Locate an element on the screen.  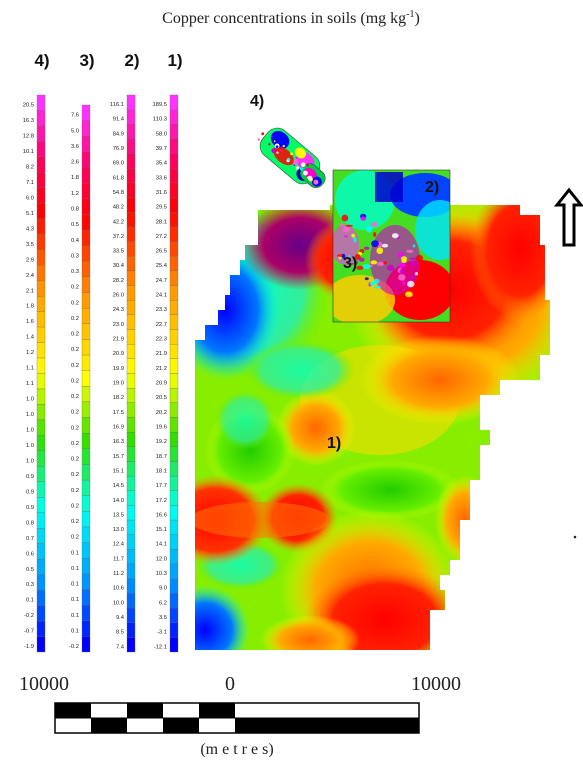
legend-value: 35.4 is located at coordinates (162, 164).